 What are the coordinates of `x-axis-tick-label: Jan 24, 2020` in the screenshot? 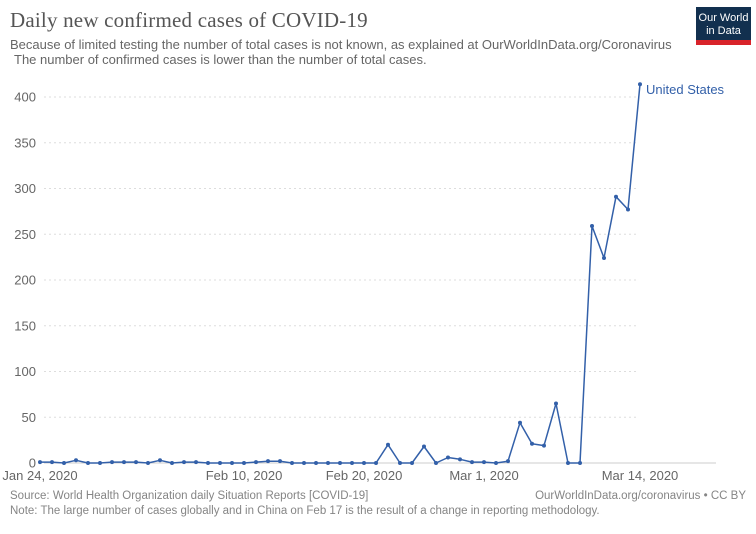 It's located at (39, 475).